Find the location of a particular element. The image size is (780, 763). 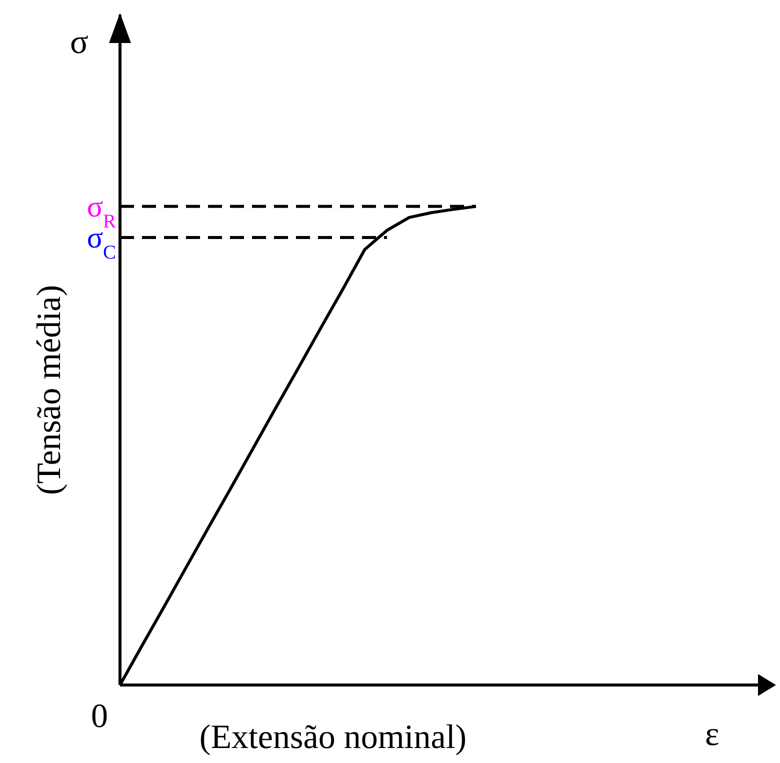

y-axis-title: (Tensão média) is located at coordinates (49, 390).